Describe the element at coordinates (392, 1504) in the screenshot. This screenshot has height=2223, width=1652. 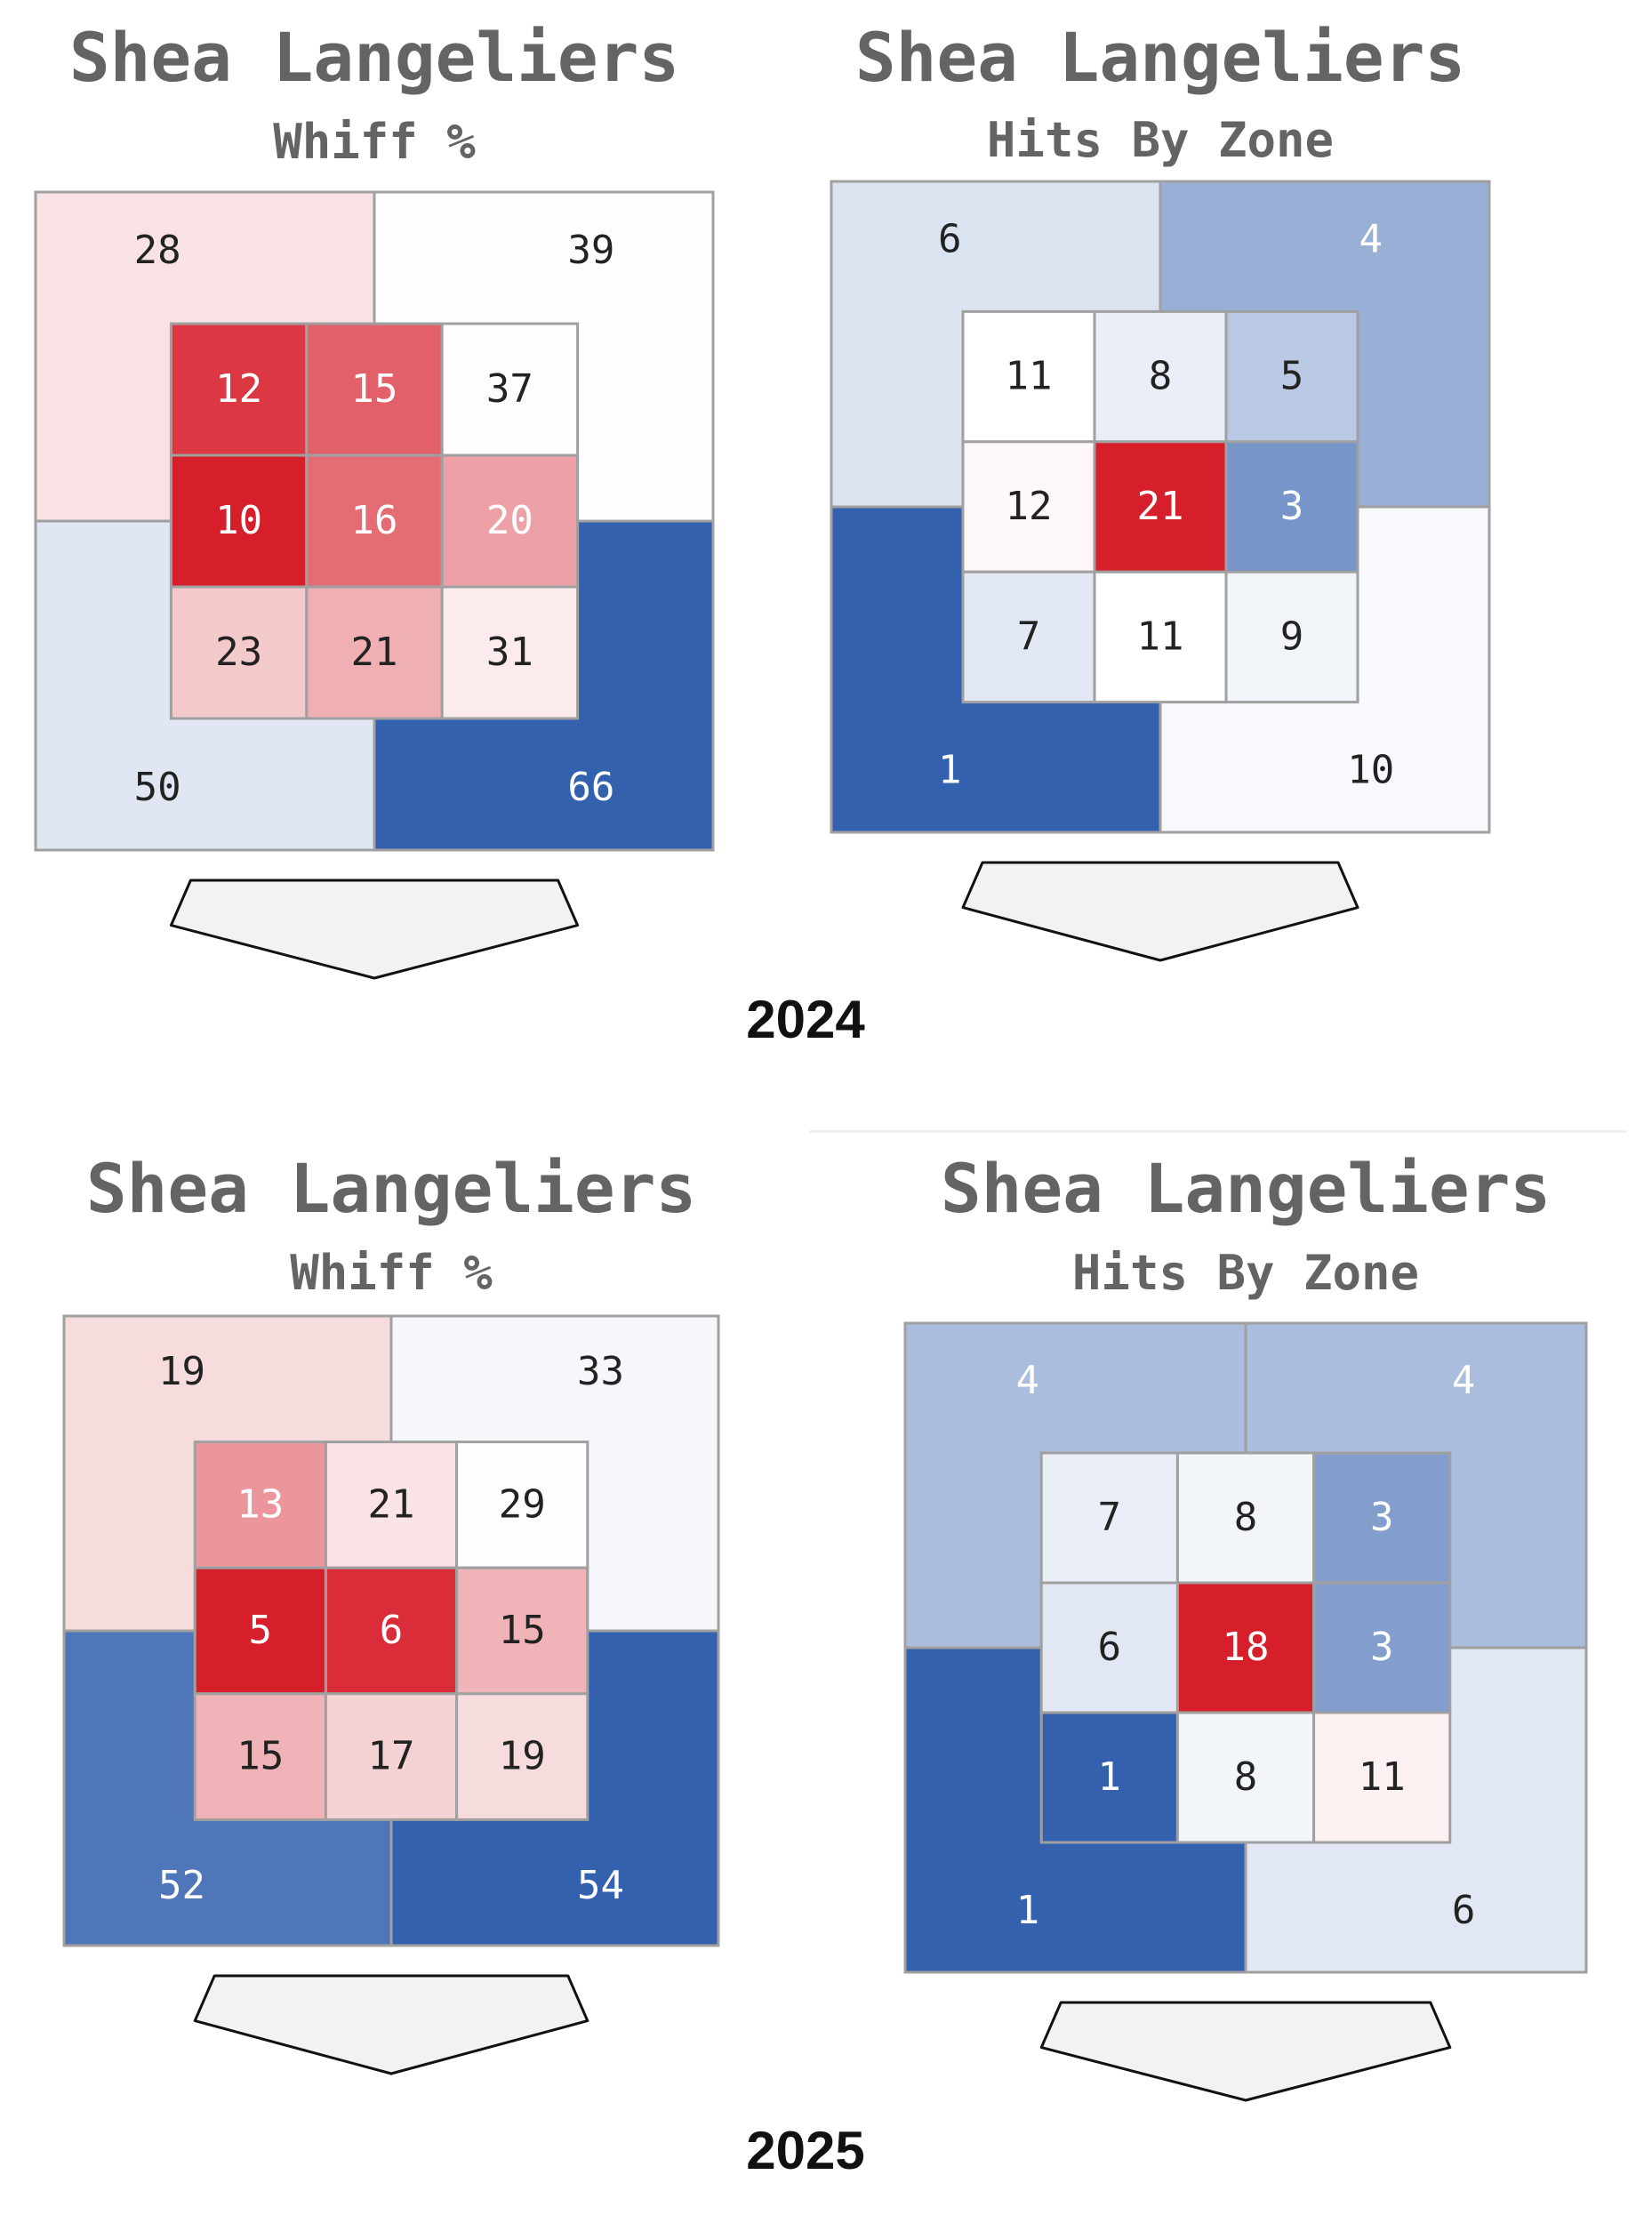
I see `zone-cell-label-2: 21` at that location.